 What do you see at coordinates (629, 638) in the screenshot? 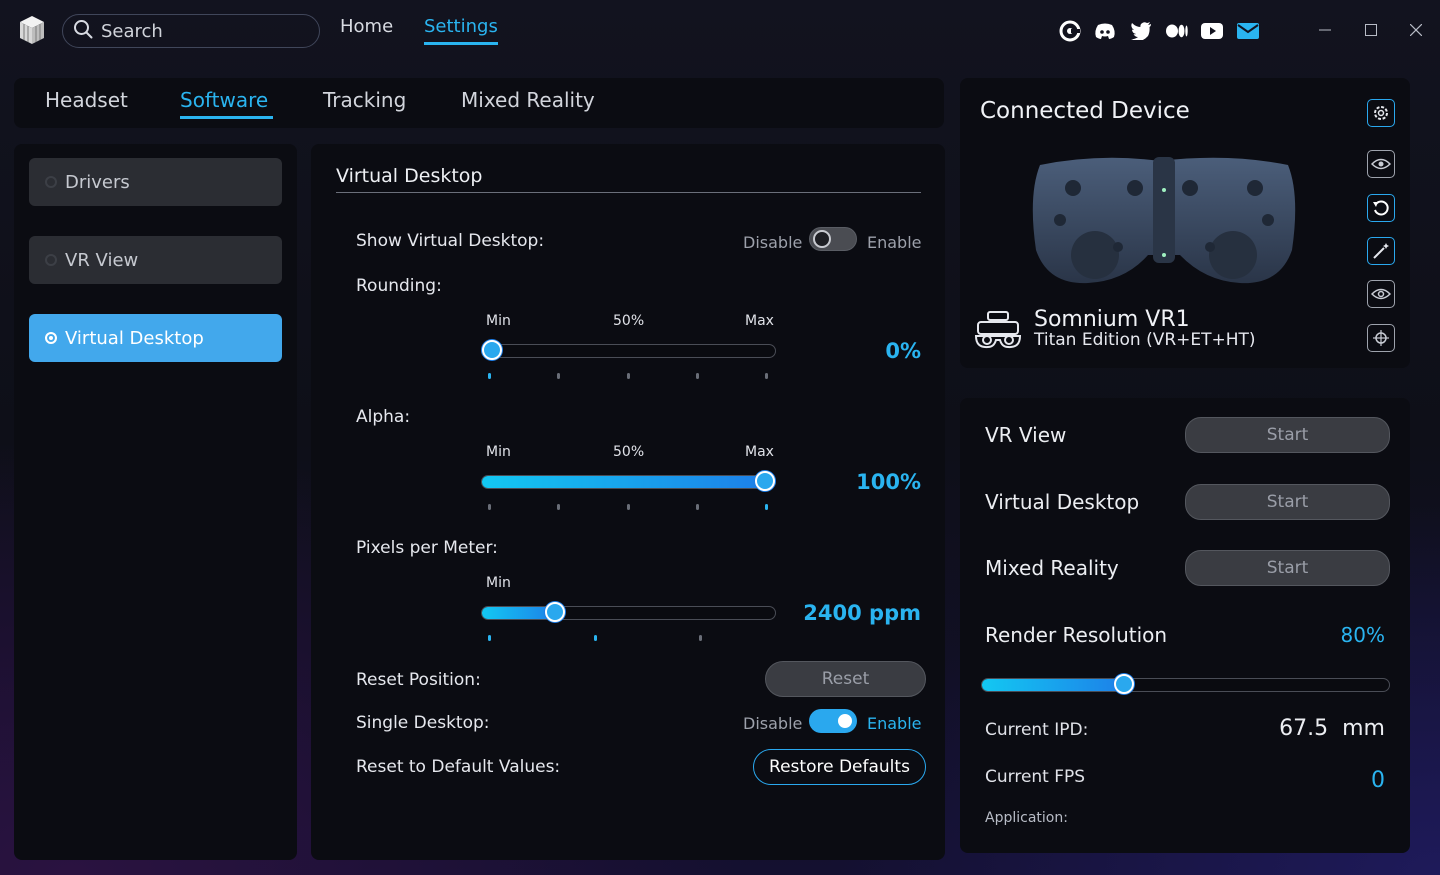
I see `ppm-ticks` at bounding box center [629, 638].